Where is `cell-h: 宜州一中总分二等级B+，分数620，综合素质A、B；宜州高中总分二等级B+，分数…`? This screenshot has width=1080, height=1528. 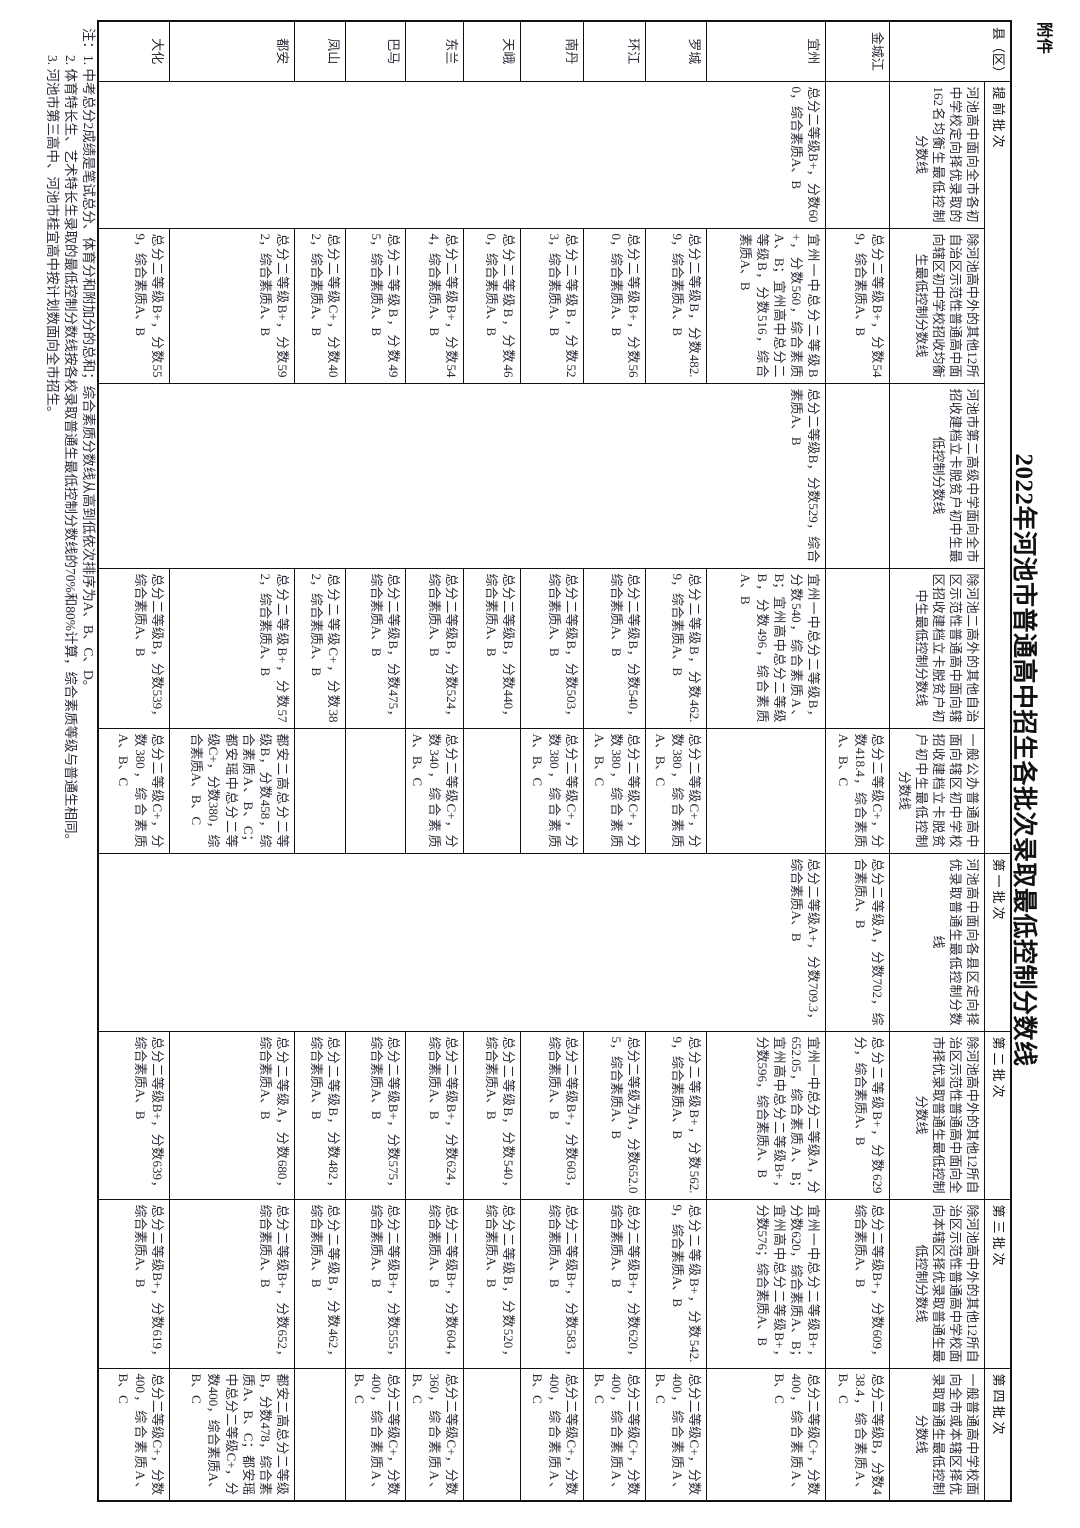 cell-h: 宜州一中总分二等级B+，分数620，综合素质A、B；宜州高中总分二等级B+，分数… is located at coordinates (766, 1284).